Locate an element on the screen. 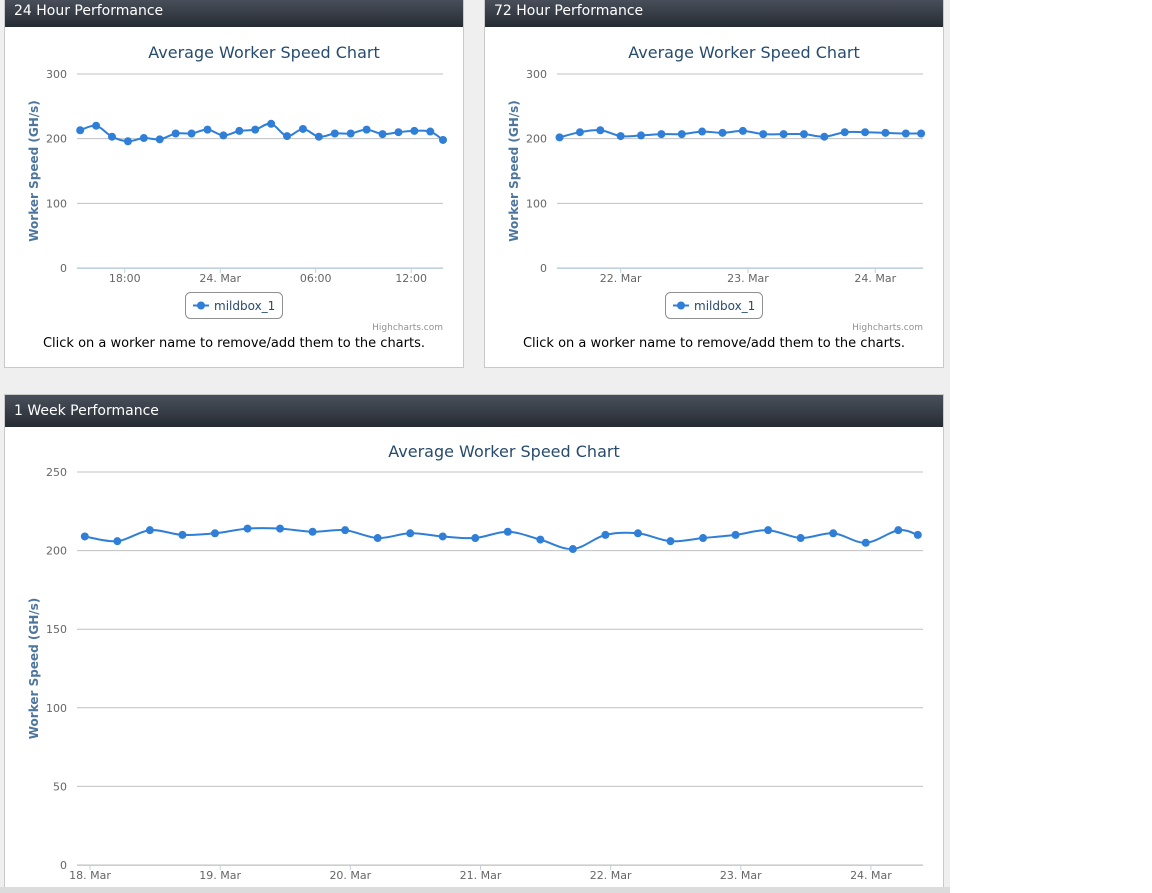 Image resolution: width=1152 pixels, height=893 pixels. x-tick-label-2: 20. Mar is located at coordinates (350, 875).